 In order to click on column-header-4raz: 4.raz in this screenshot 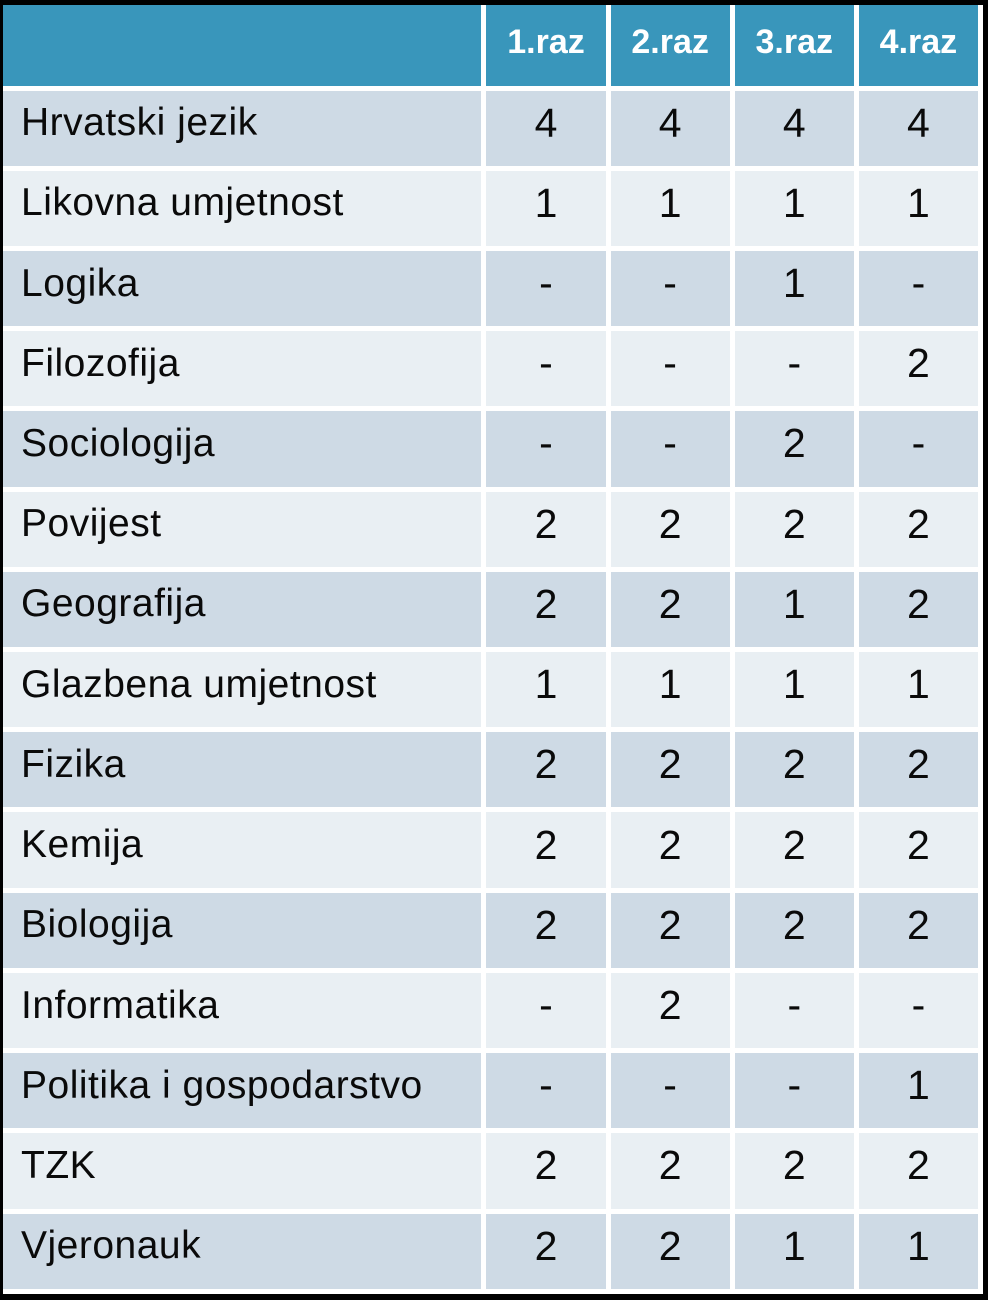, I will do `click(919, 48)`.